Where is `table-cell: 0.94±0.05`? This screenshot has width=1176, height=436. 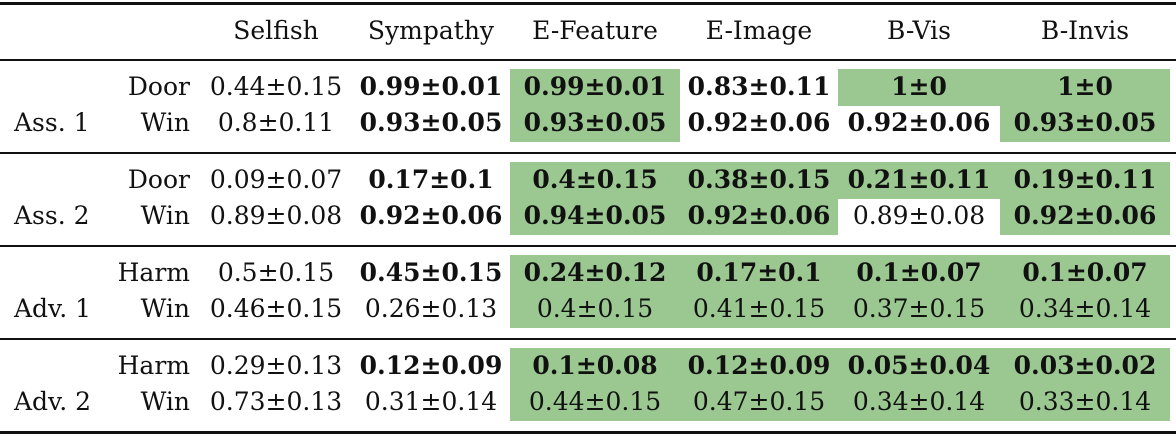
table-cell: 0.94±0.05 is located at coordinates (595, 215).